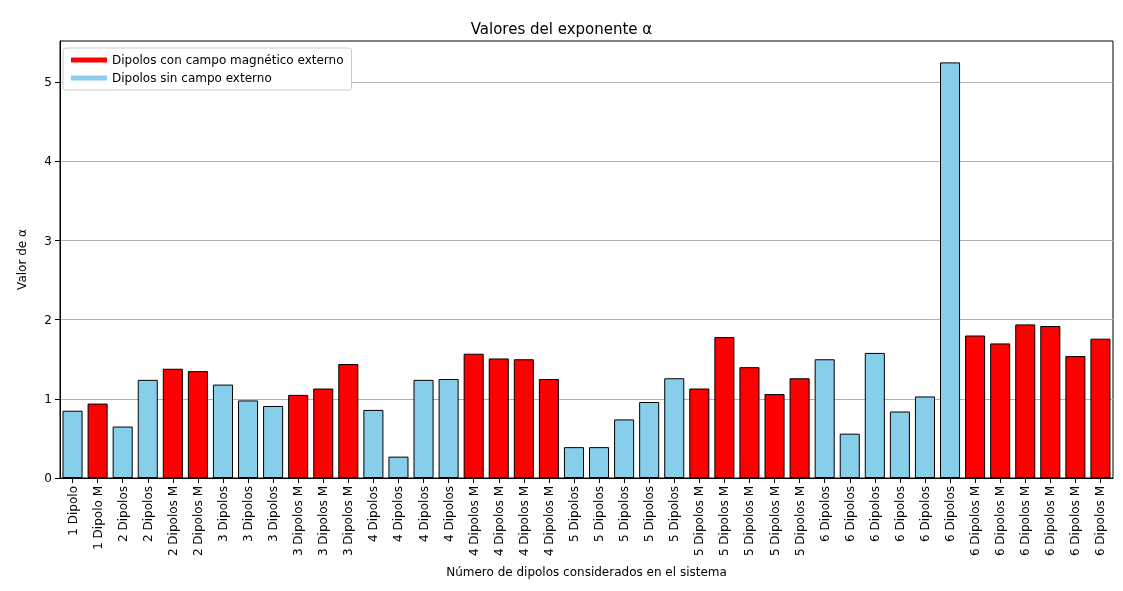  What do you see at coordinates (561, 28) in the screenshot?
I see `chart-title: Valores del exponente α` at bounding box center [561, 28].